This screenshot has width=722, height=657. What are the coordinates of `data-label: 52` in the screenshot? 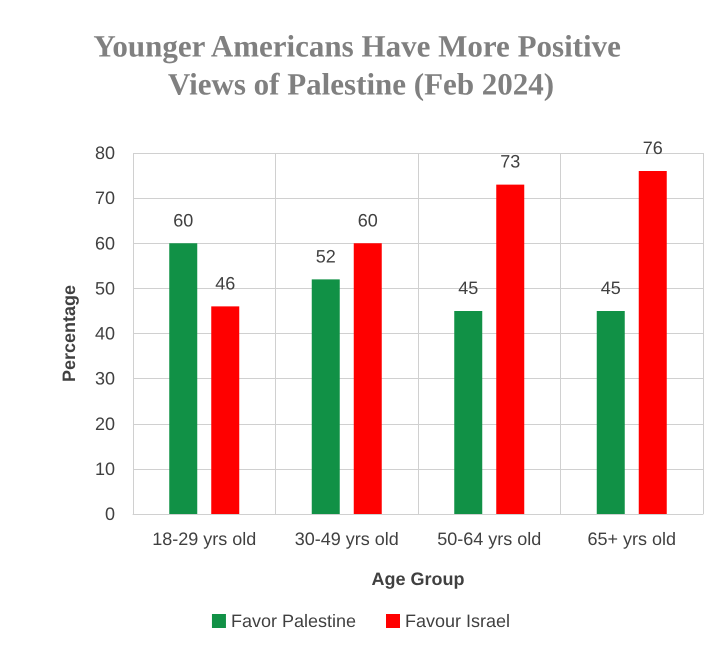 It's located at (326, 256).